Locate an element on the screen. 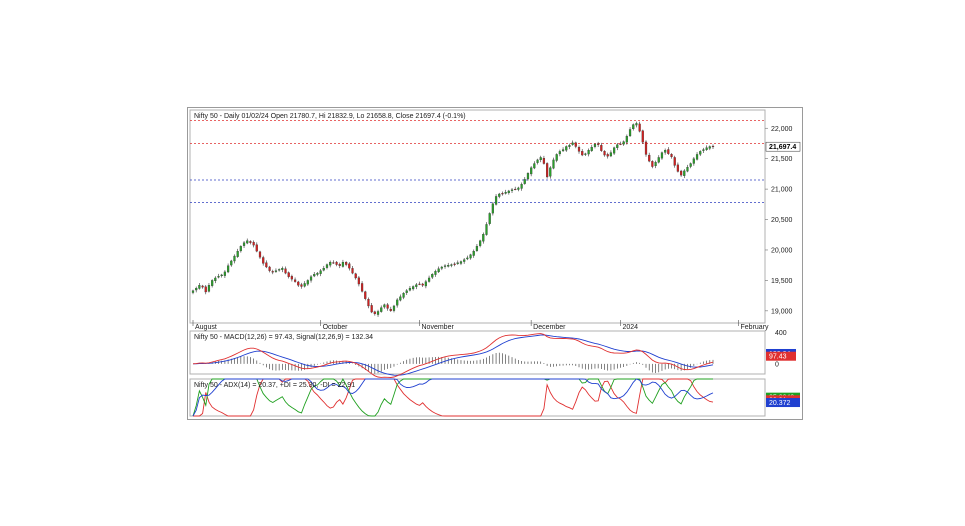 The width and height of the screenshot is (965, 526). adx-value-labels: 25.304922.9120.372 is located at coordinates (783, 400).